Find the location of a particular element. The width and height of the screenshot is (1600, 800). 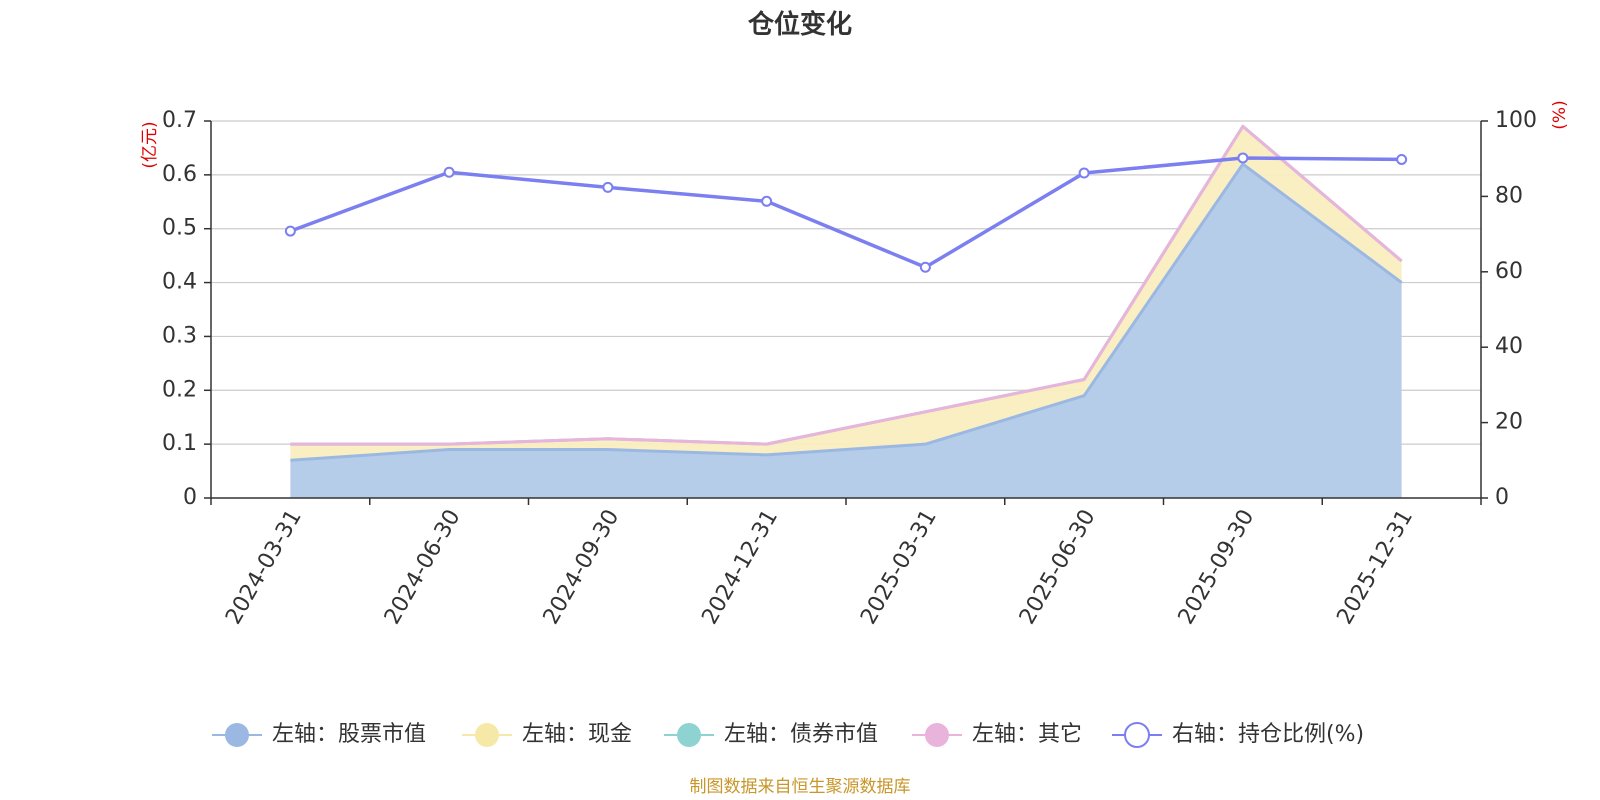

legend-bond-value: 左轴：债券市值 is located at coordinates (771, 734).